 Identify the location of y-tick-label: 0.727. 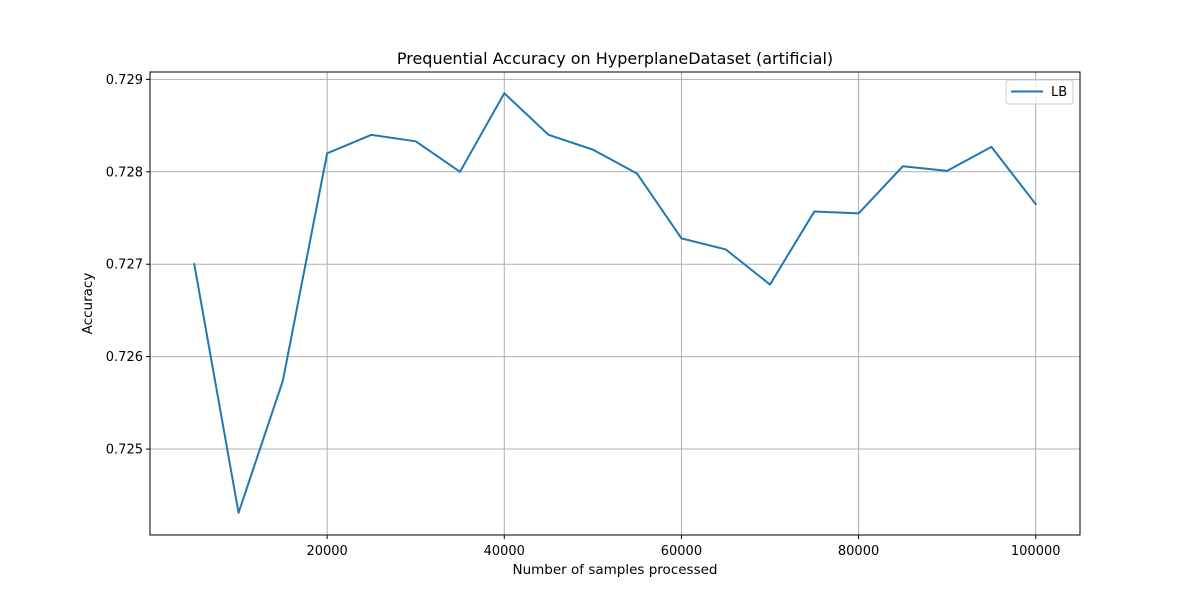
(124, 265).